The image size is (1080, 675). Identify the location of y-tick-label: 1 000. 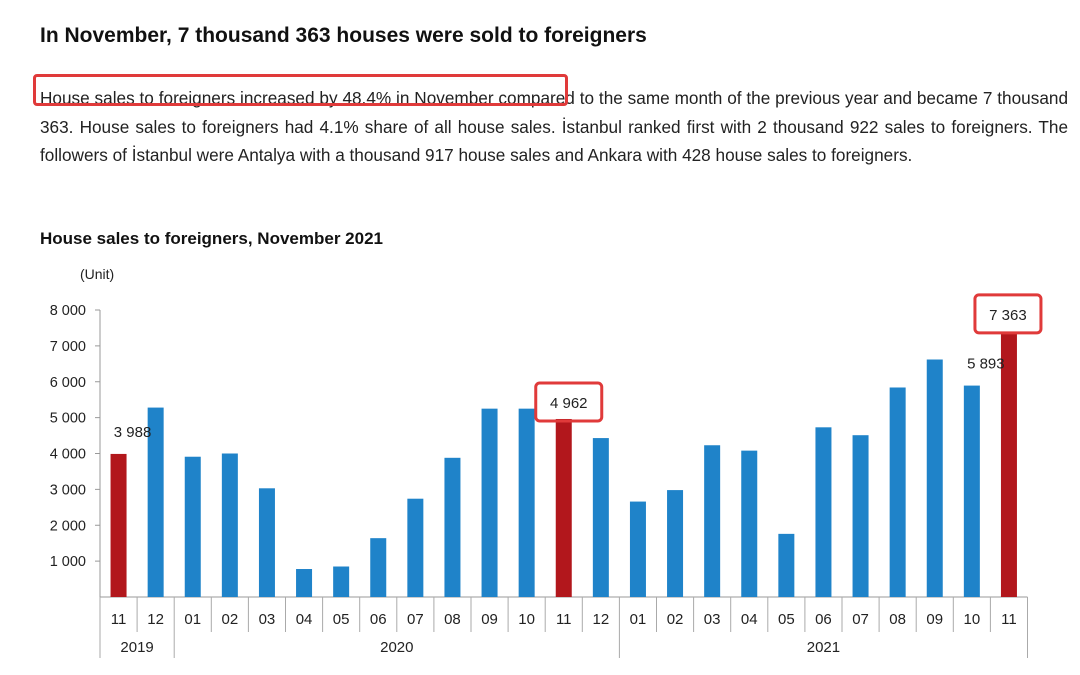
(68, 562).